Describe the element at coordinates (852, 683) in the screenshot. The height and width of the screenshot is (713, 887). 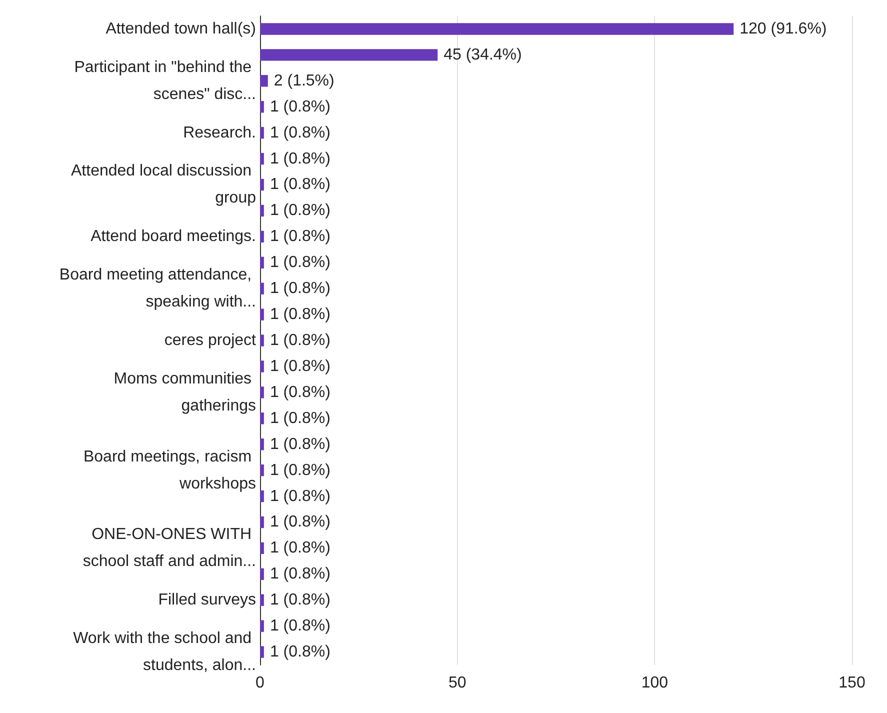
I see `x-tick-label: 150` at that location.